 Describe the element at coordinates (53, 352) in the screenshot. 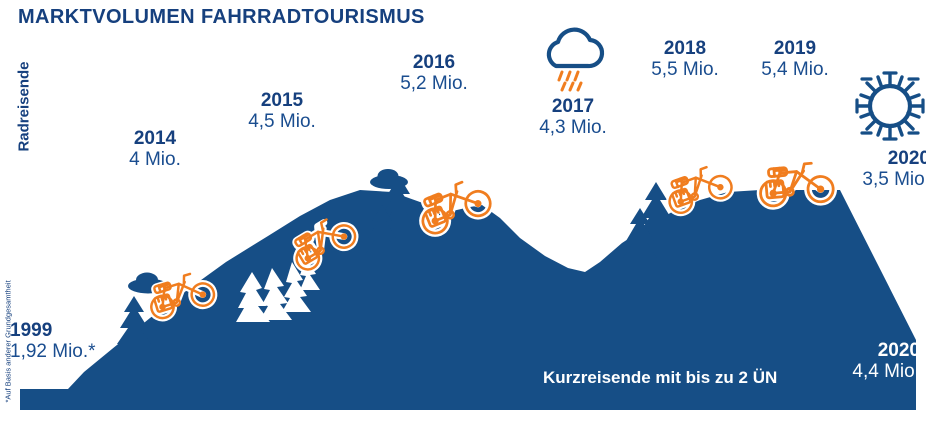

I see `value-label: 1,92 Mio.*` at that location.